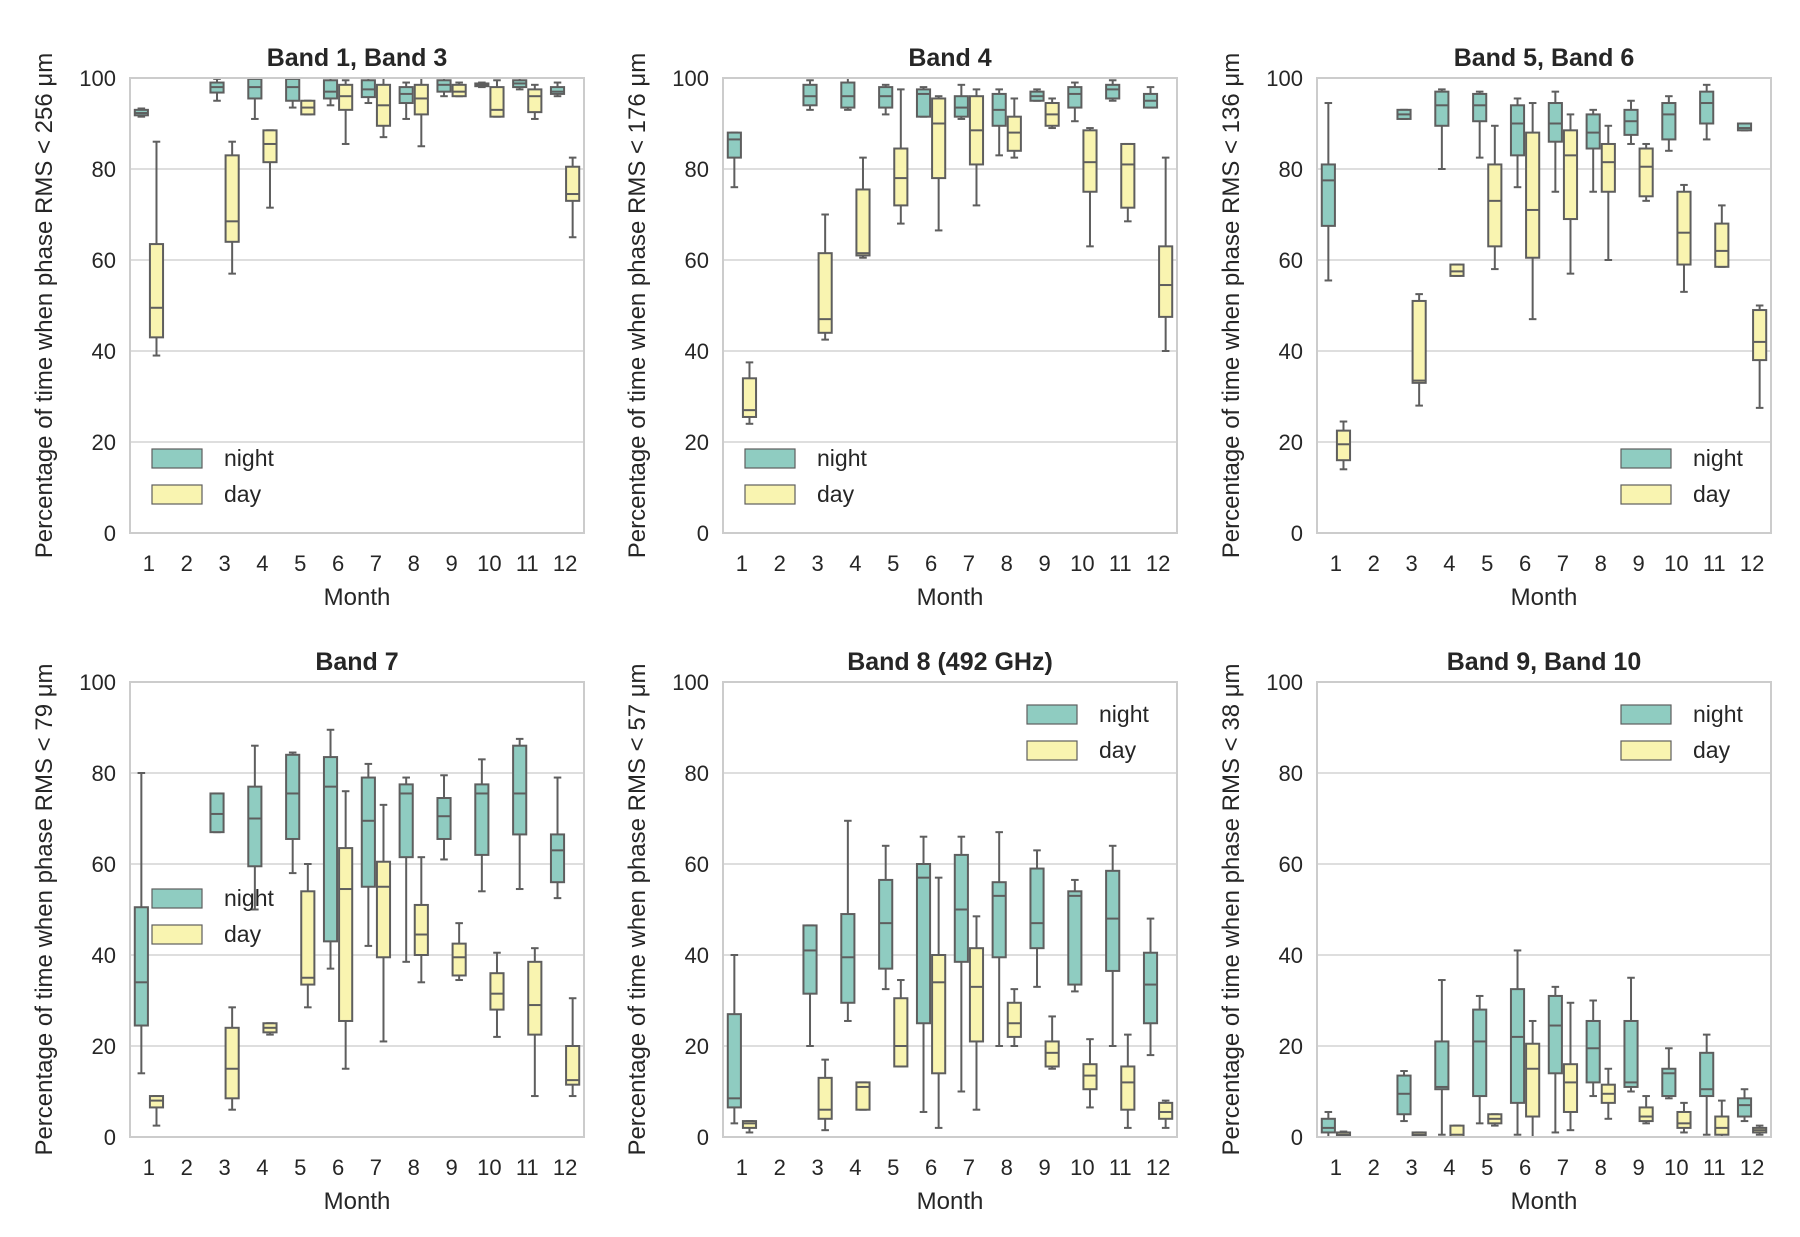 This screenshot has width=1800, height=1237. Describe the element at coordinates (1752, 1167) in the screenshot. I see `x-tick-label: 12` at that location.